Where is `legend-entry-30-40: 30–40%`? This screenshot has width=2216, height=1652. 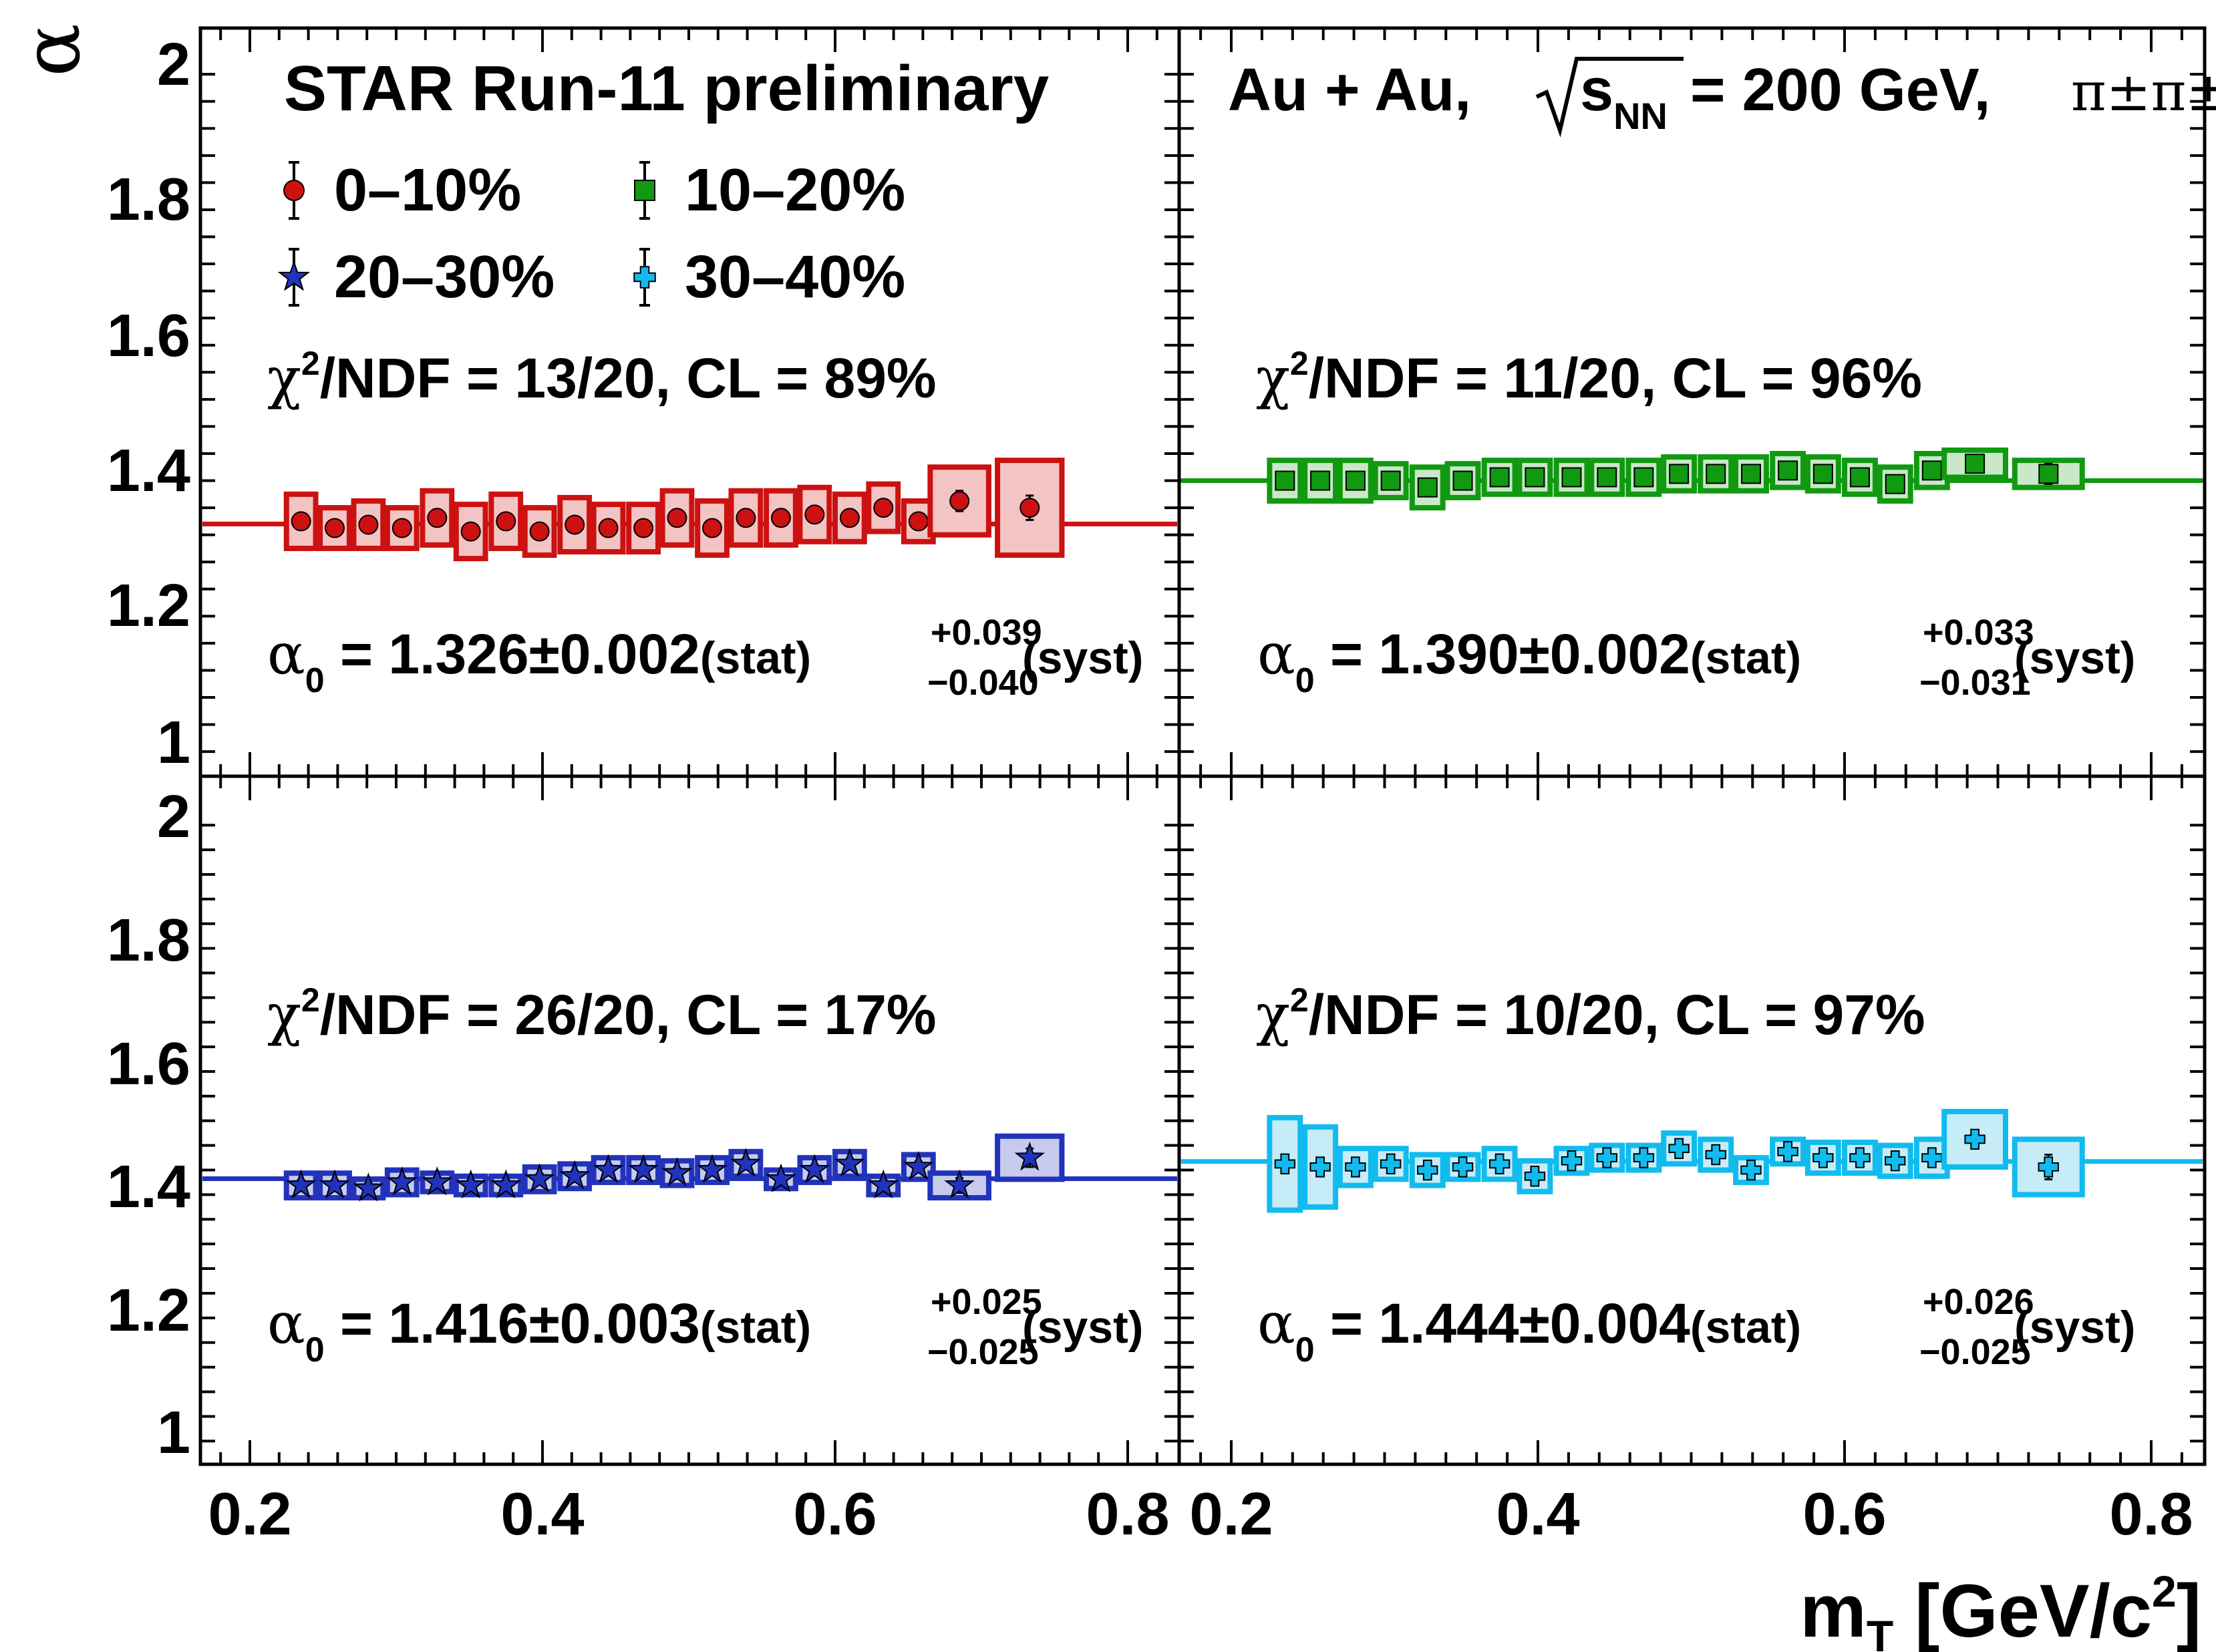
legend-entry-30-40: 30–40% is located at coordinates (769, 277).